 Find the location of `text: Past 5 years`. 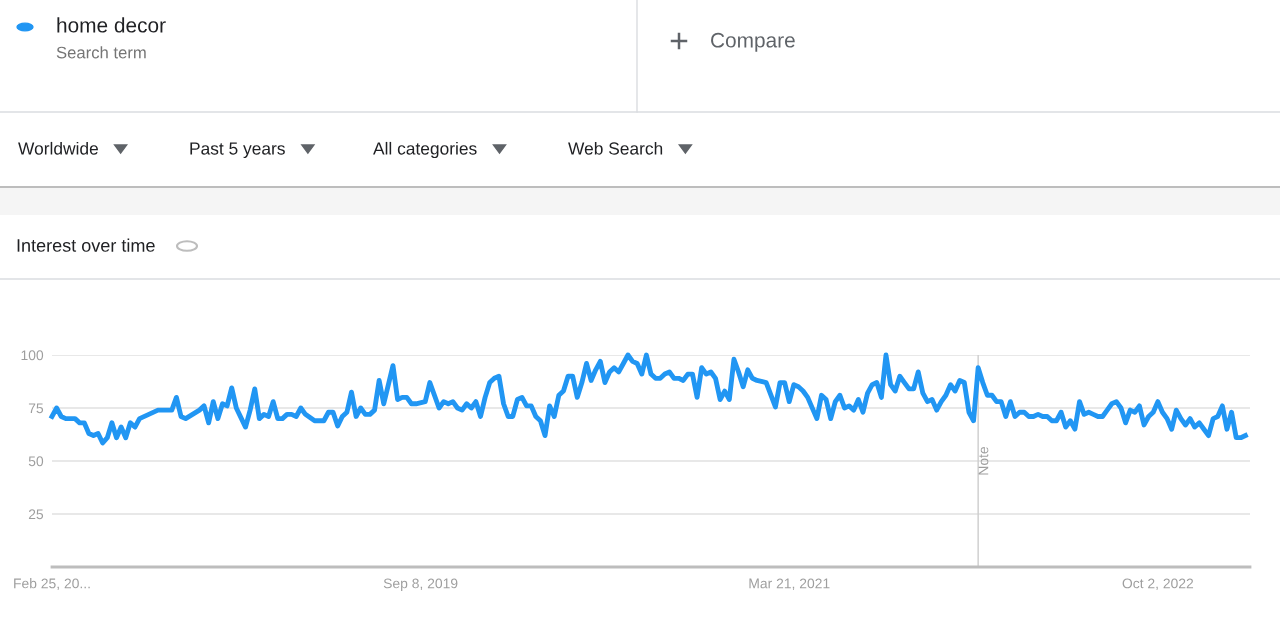

text: Past 5 years is located at coordinates (237, 150).